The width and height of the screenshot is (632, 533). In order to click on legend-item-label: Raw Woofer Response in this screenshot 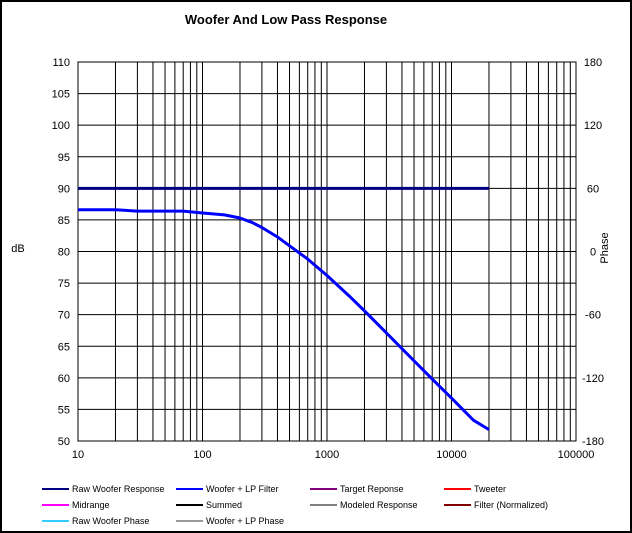, I will do `click(118, 489)`.